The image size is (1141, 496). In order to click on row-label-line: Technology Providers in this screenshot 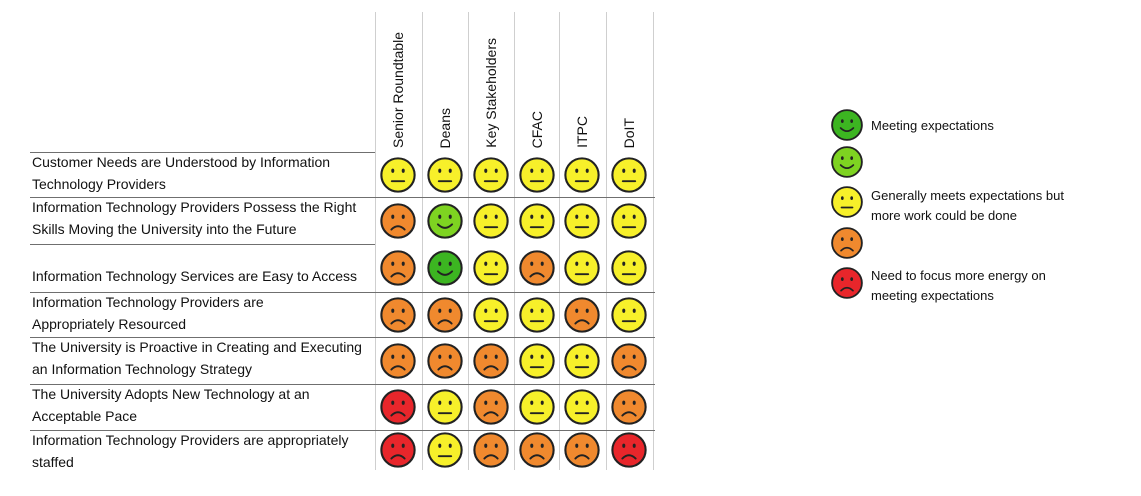, I will do `click(99, 184)`.